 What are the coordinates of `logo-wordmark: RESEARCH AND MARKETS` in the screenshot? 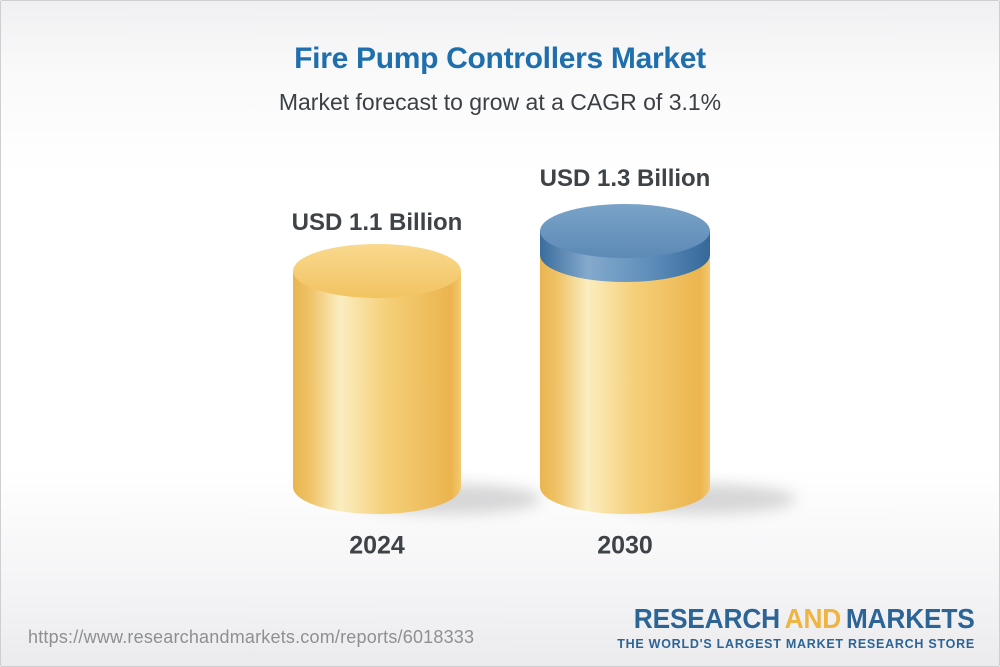 It's located at (804, 619).